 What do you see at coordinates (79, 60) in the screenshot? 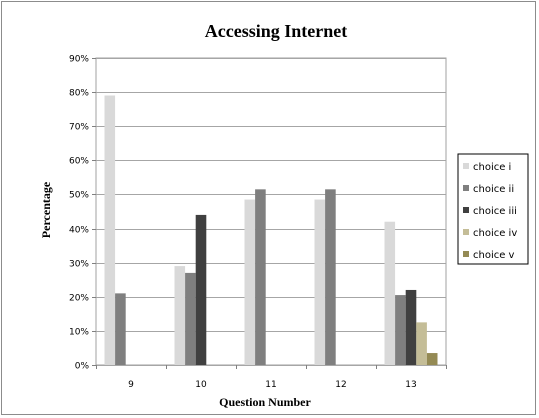
I see `y-tick-label: 90%` at bounding box center [79, 60].